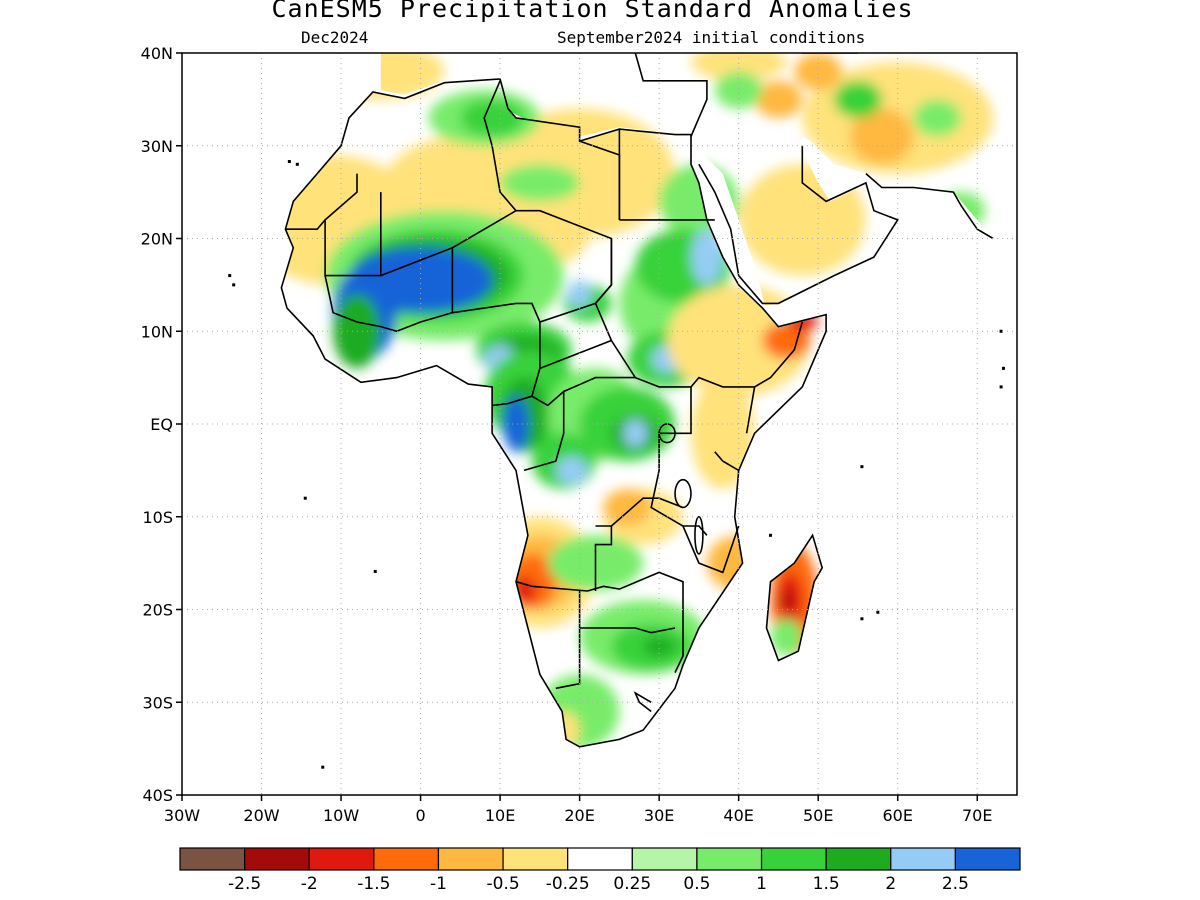 This screenshot has height=900, width=1200. What do you see at coordinates (157, 610) in the screenshot?
I see `lat-tick-label: 20S` at bounding box center [157, 610].